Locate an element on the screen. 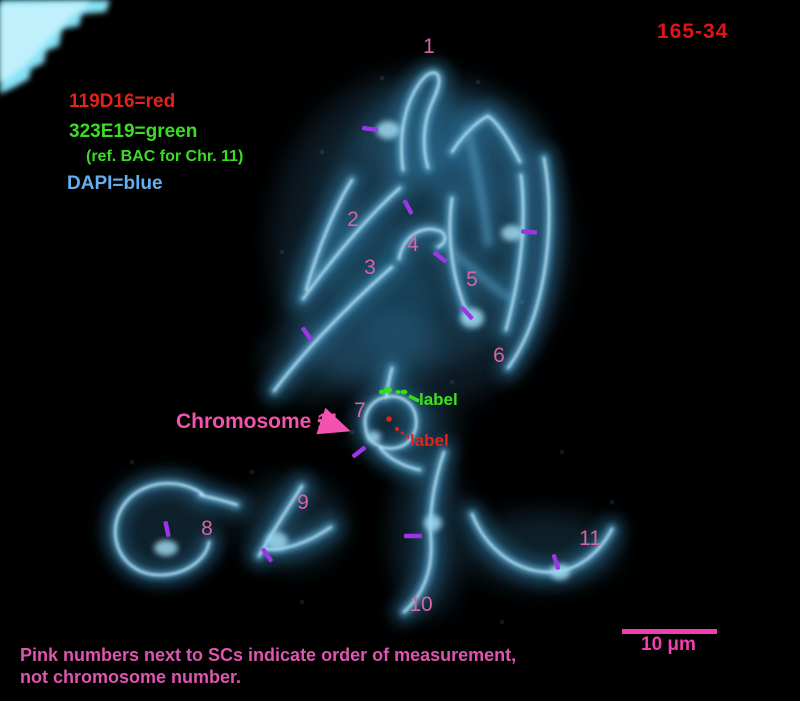  legend-red-probe: 119D16=red is located at coordinates (122, 101).